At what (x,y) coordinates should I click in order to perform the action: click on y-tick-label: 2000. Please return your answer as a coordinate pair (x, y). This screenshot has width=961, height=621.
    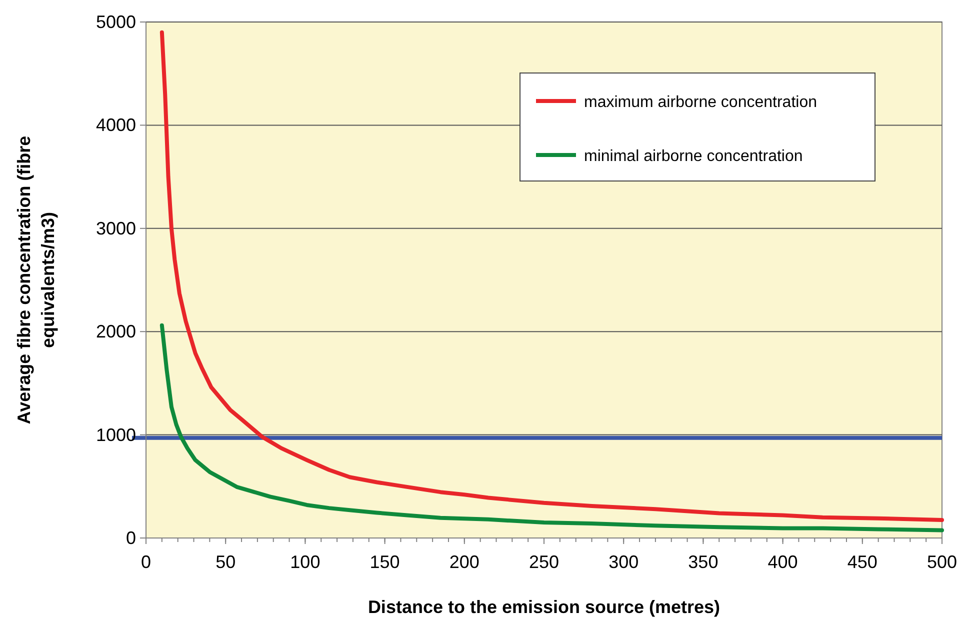
    Looking at the image, I should click on (116, 332).